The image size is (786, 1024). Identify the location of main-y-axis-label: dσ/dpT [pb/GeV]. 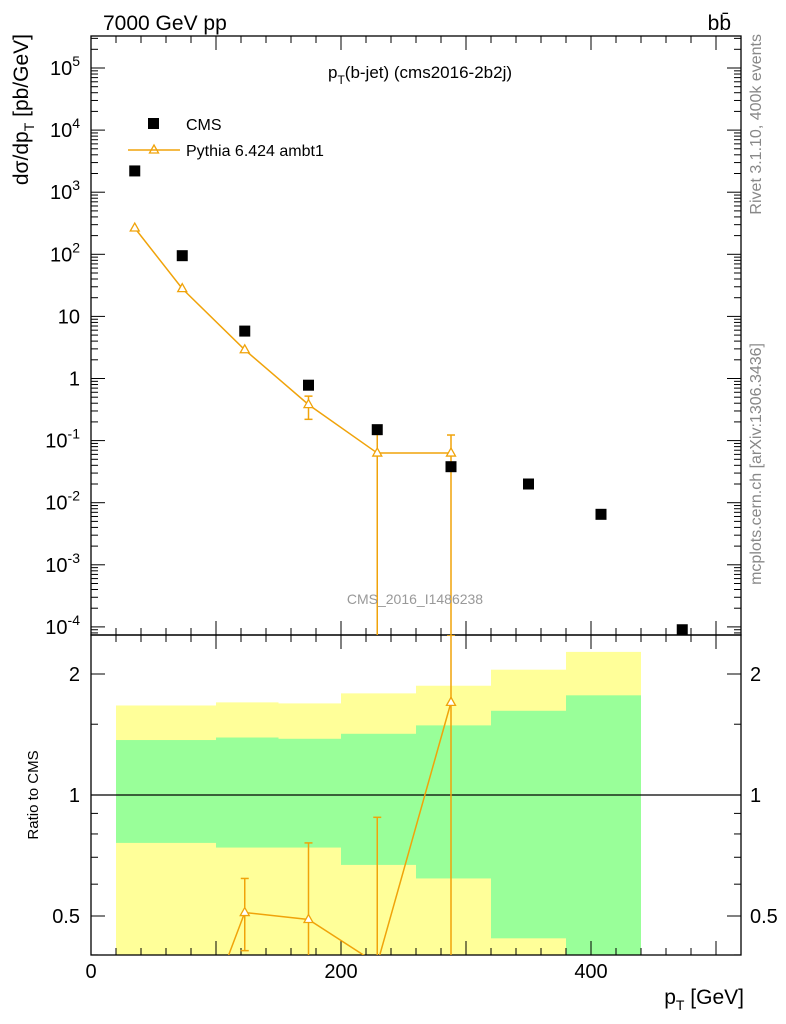
(23, 109).